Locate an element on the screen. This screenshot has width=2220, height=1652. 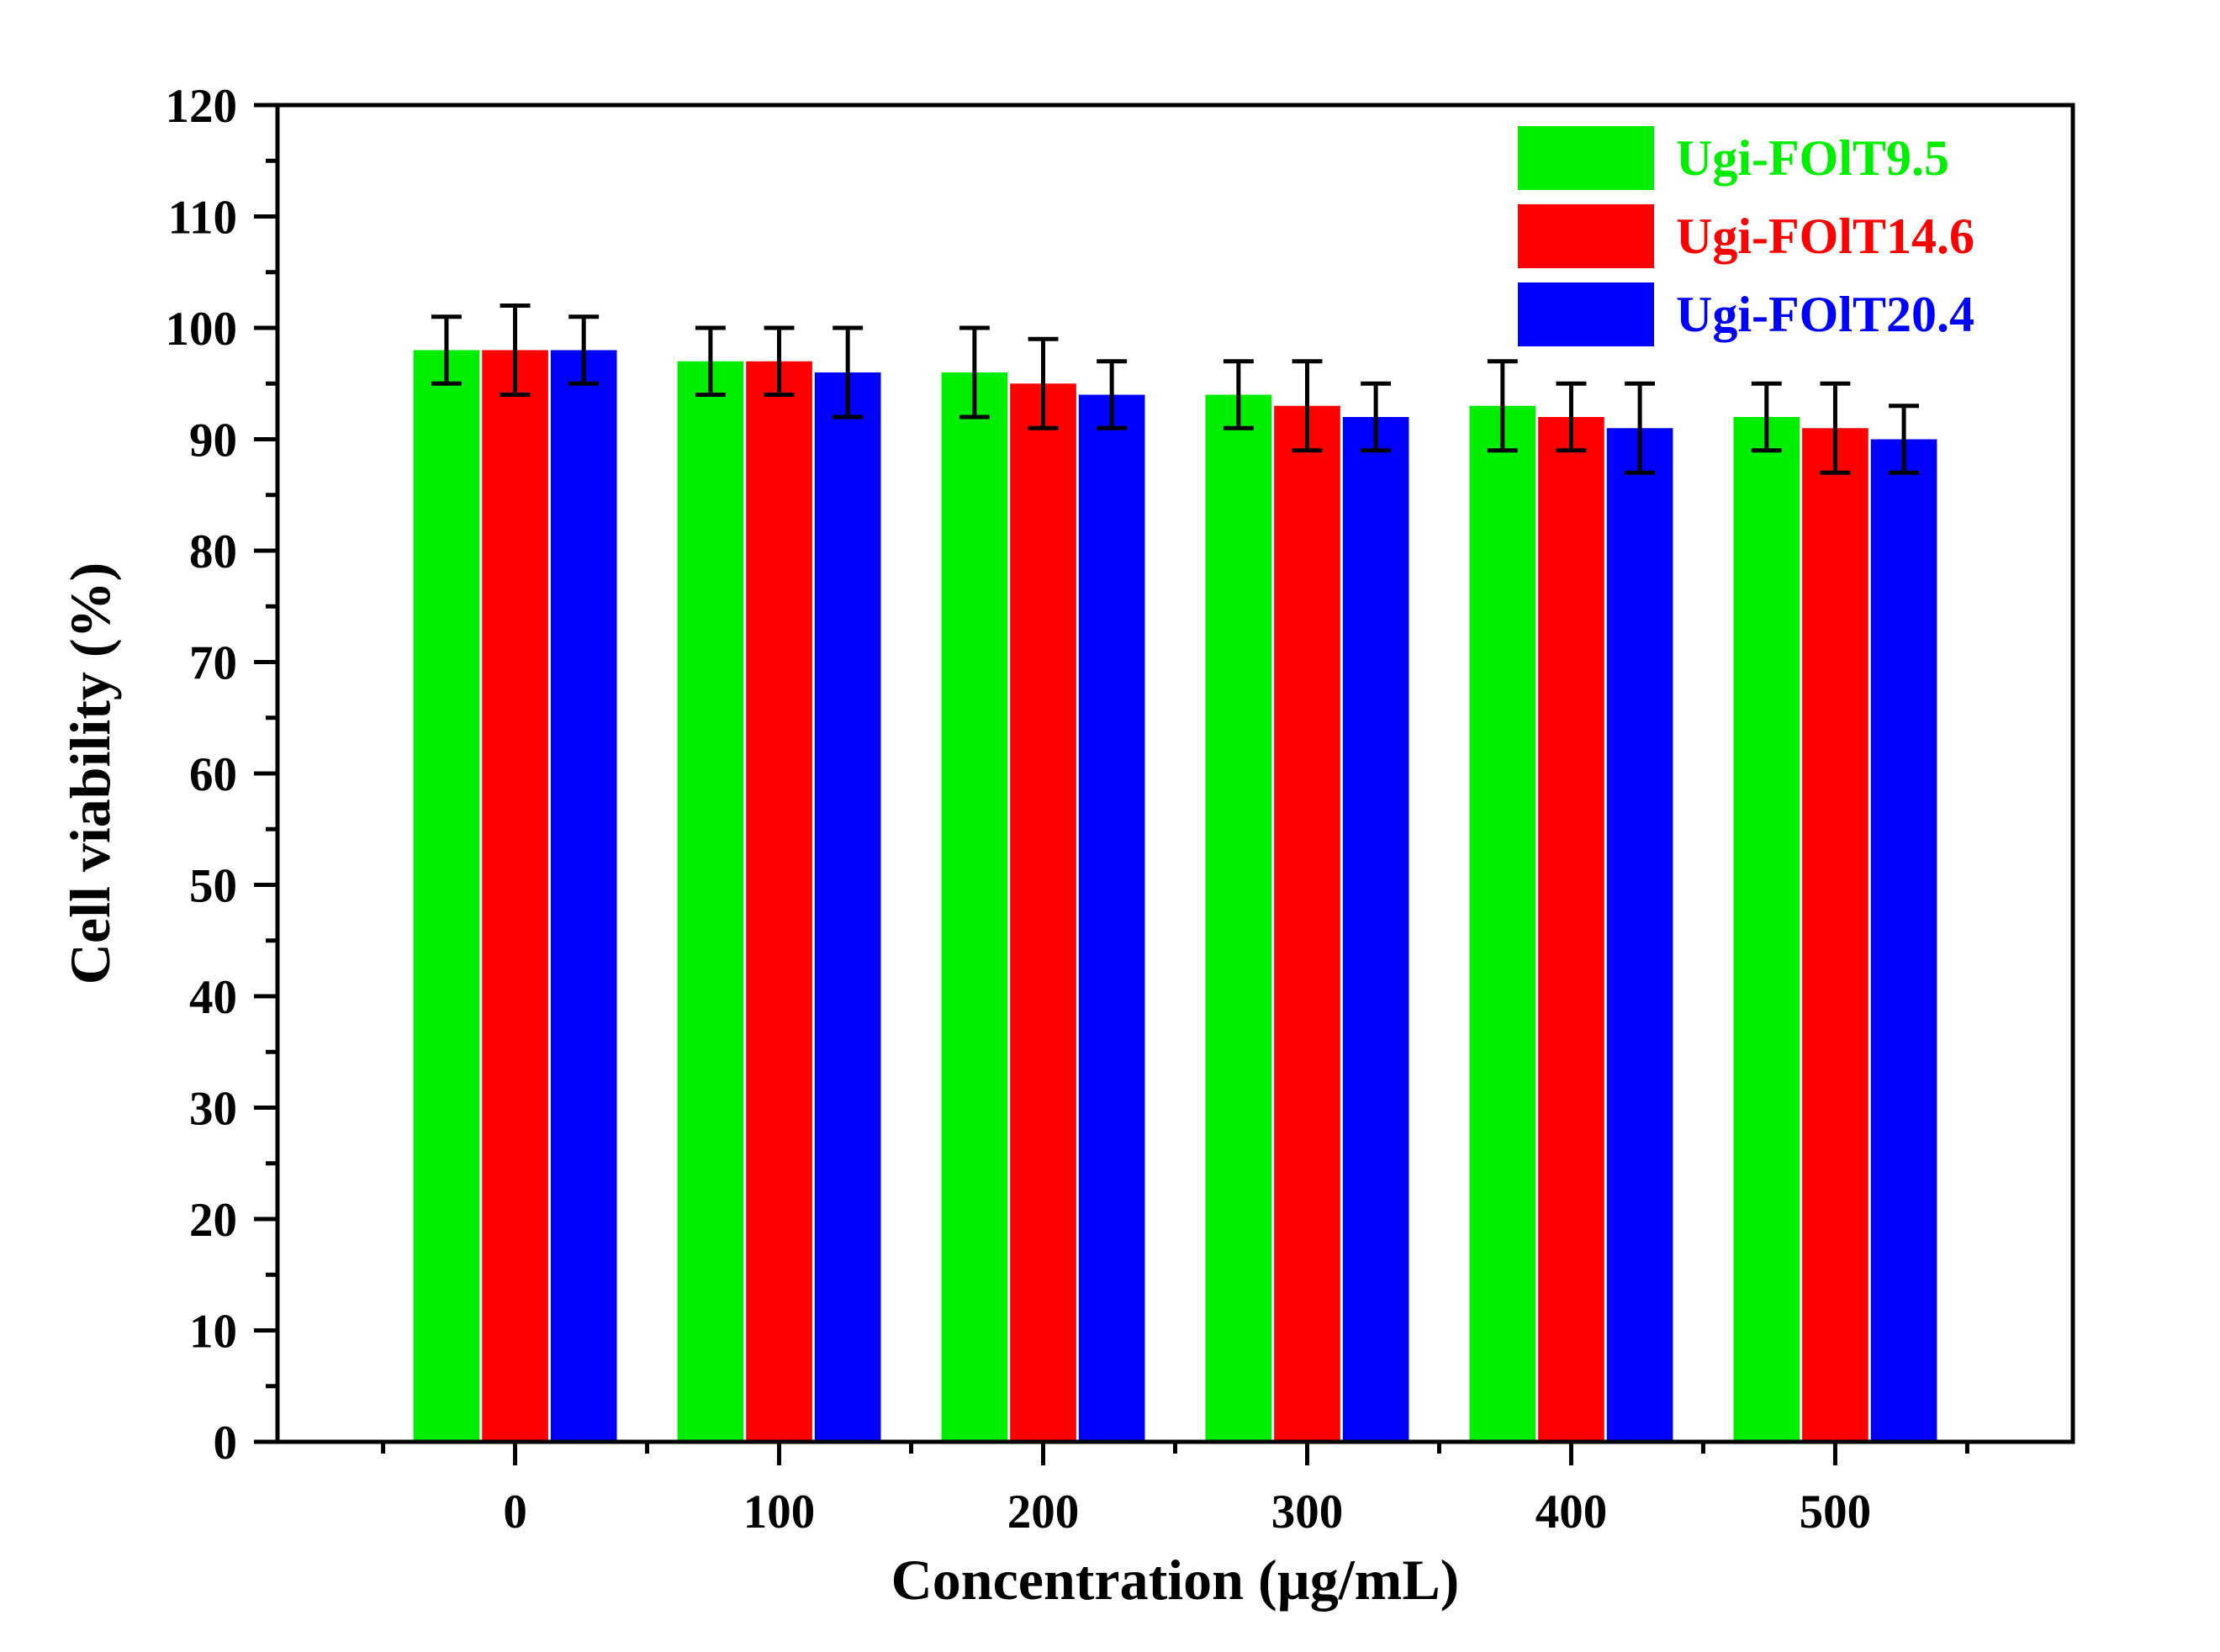
y-tick-label: 120 is located at coordinates (202, 106).